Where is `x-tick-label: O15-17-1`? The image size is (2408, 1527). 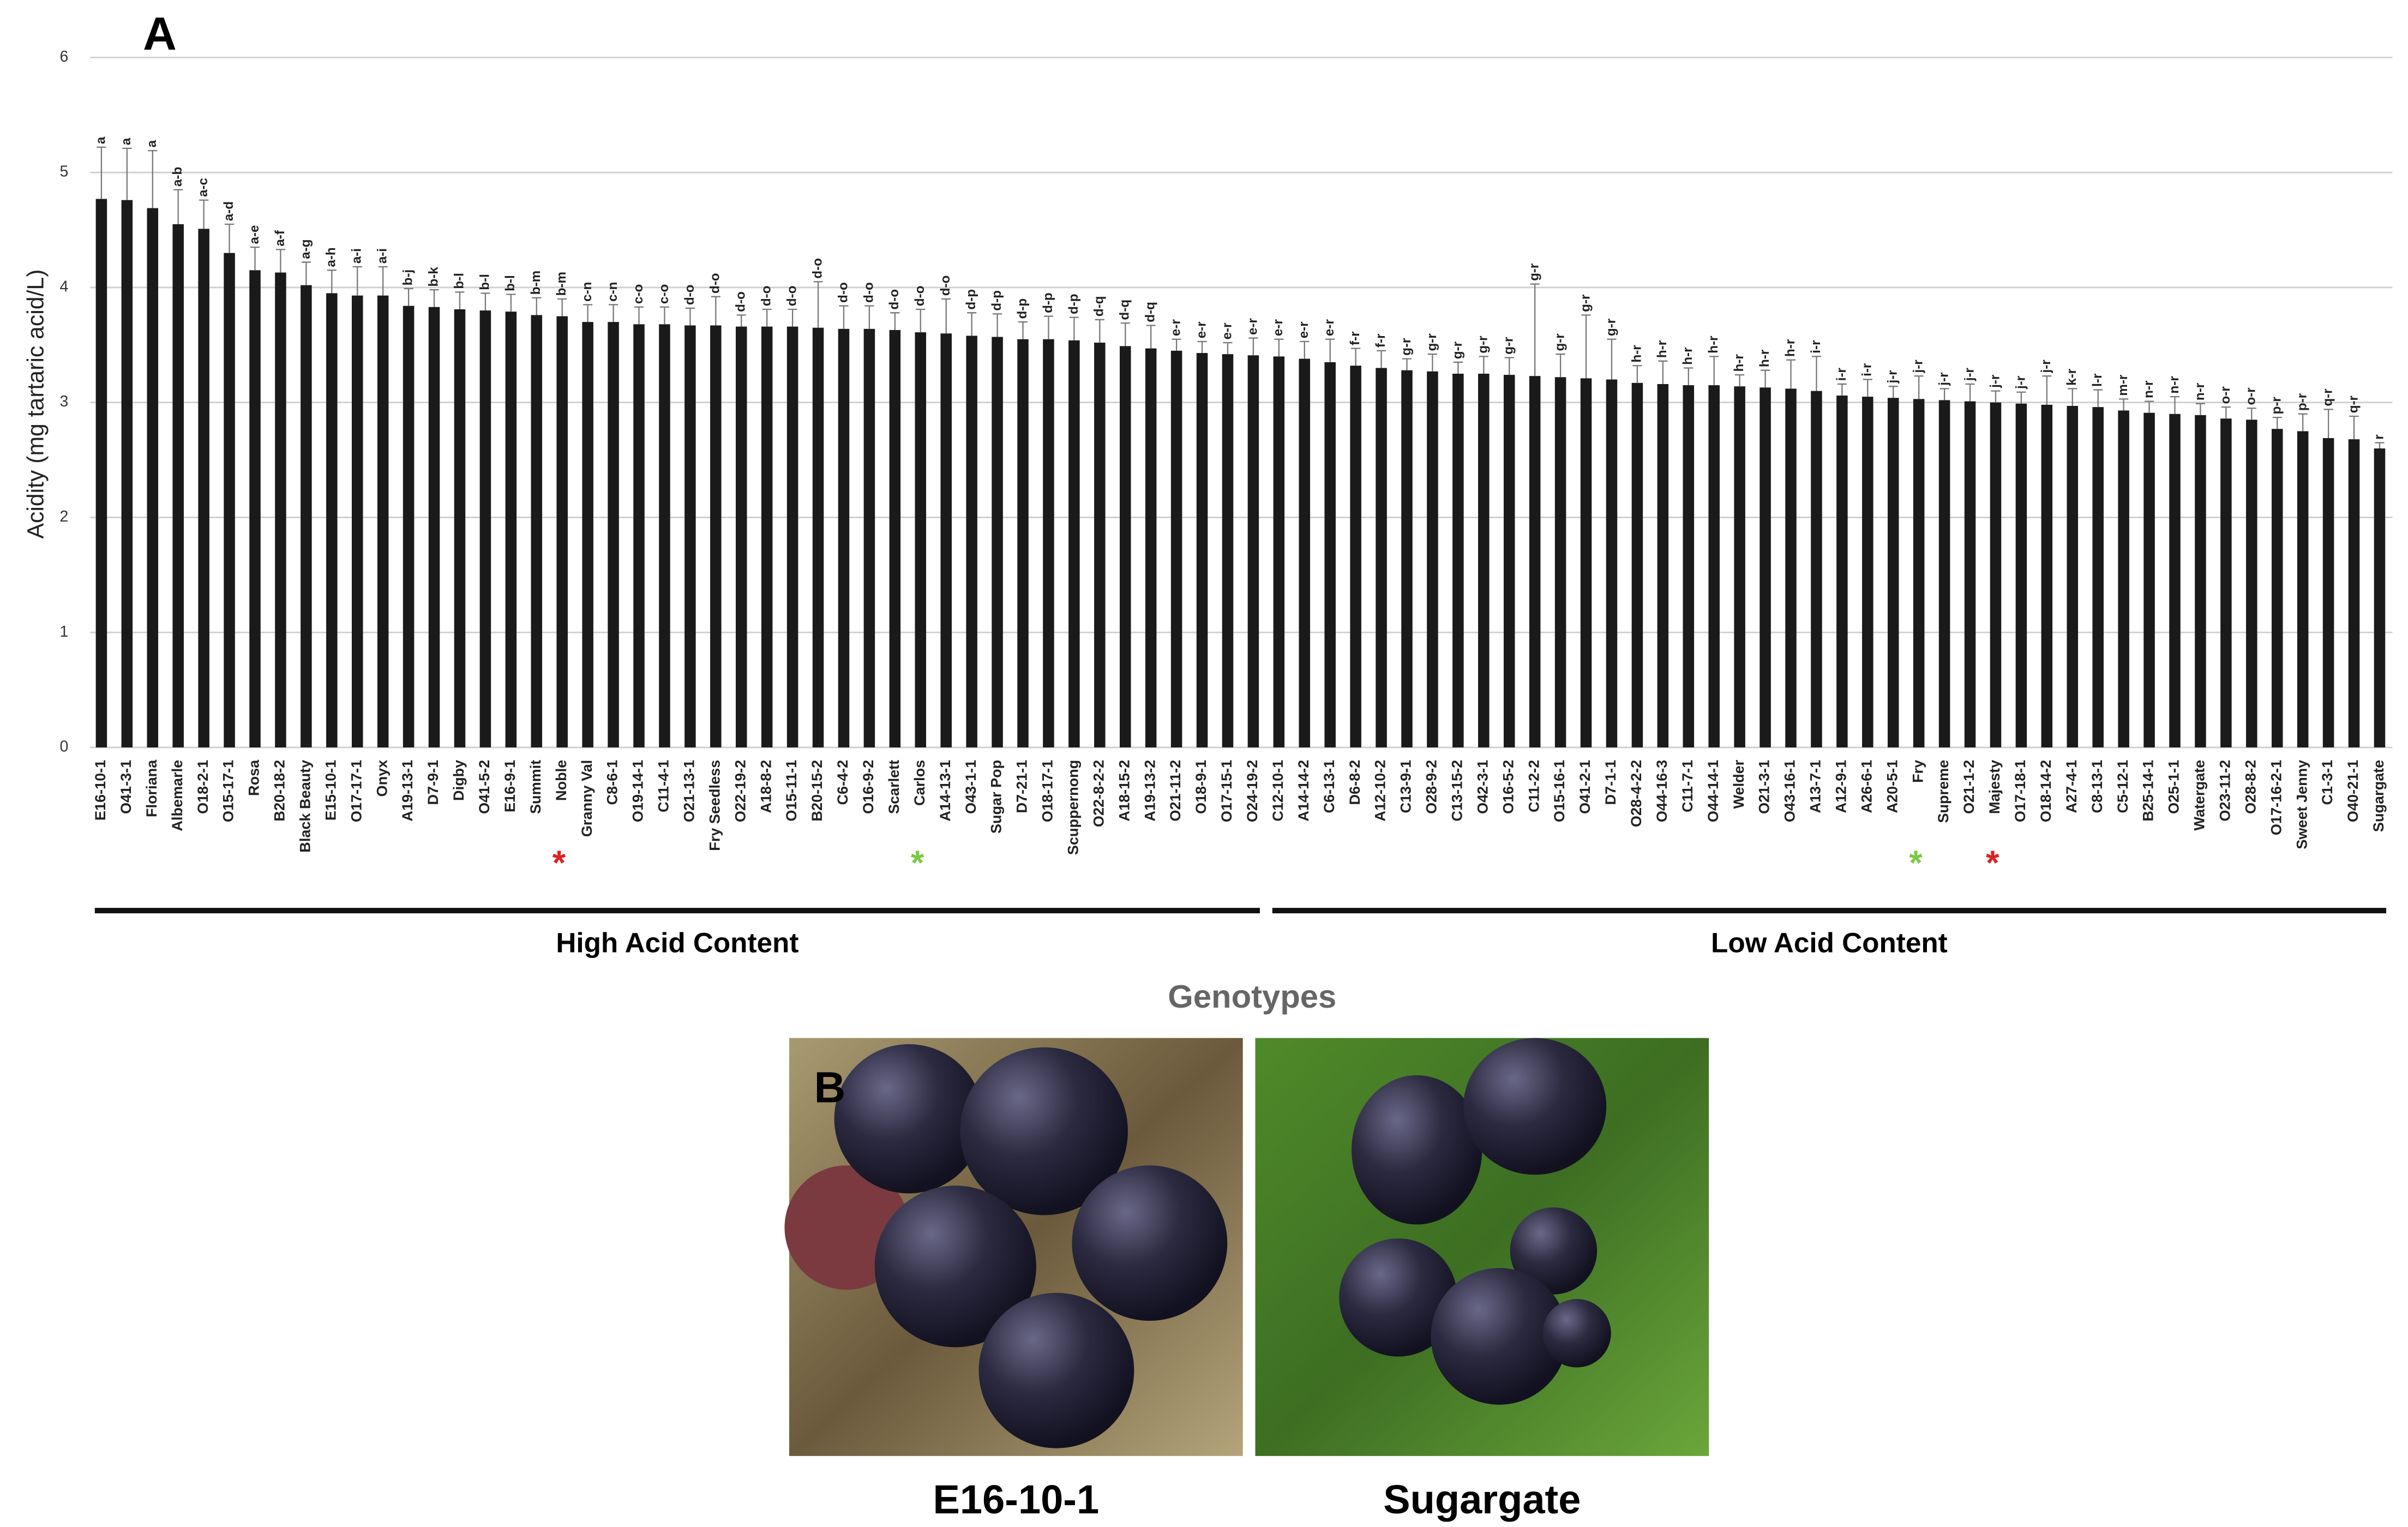 x-tick-label: O15-17-1 is located at coordinates (228, 791).